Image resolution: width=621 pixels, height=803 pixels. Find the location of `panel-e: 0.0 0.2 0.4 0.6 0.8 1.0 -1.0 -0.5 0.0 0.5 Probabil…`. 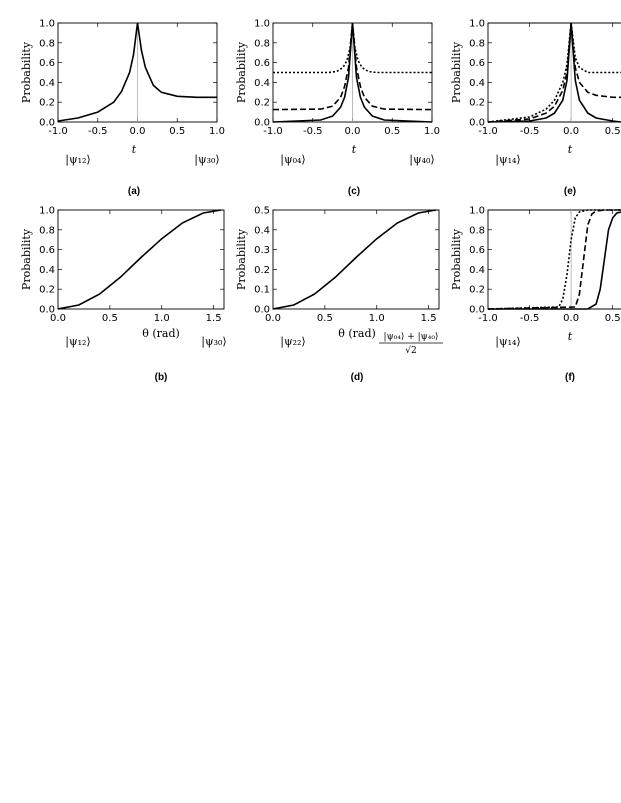

panel-e: 0.0 0.2 0.4 0.6 0.8 1.0 -1.0 -0.5 0.0 0.5 Probabil… is located at coordinates (535, 108).